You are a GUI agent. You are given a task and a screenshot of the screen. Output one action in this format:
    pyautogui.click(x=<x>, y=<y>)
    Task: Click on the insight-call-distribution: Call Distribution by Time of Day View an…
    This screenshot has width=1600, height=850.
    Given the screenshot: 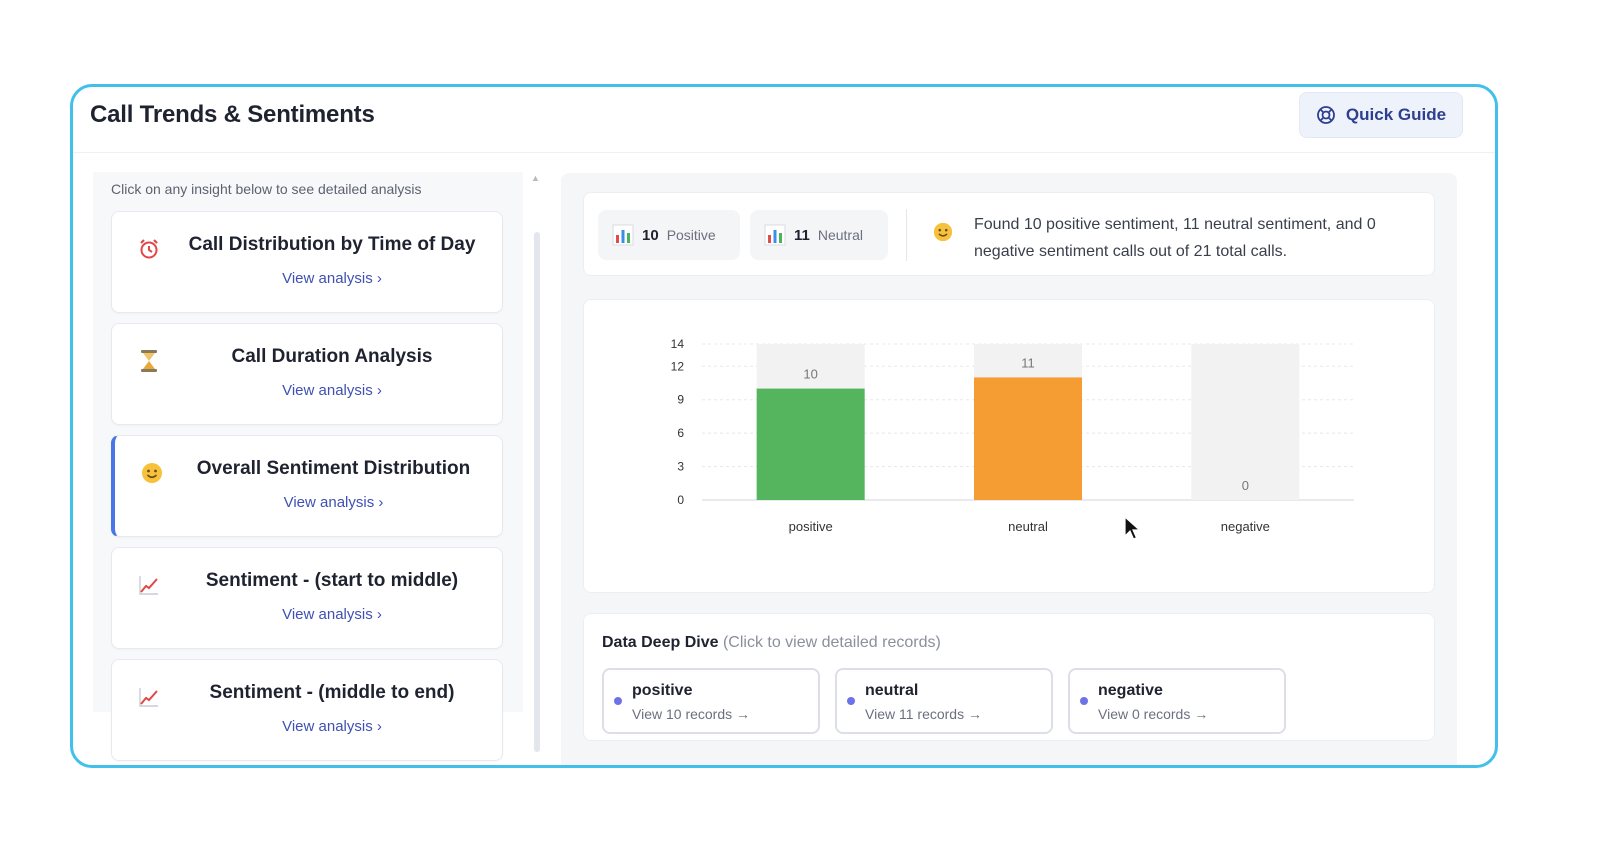 What is the action you would take?
    pyautogui.click(x=307, y=262)
    